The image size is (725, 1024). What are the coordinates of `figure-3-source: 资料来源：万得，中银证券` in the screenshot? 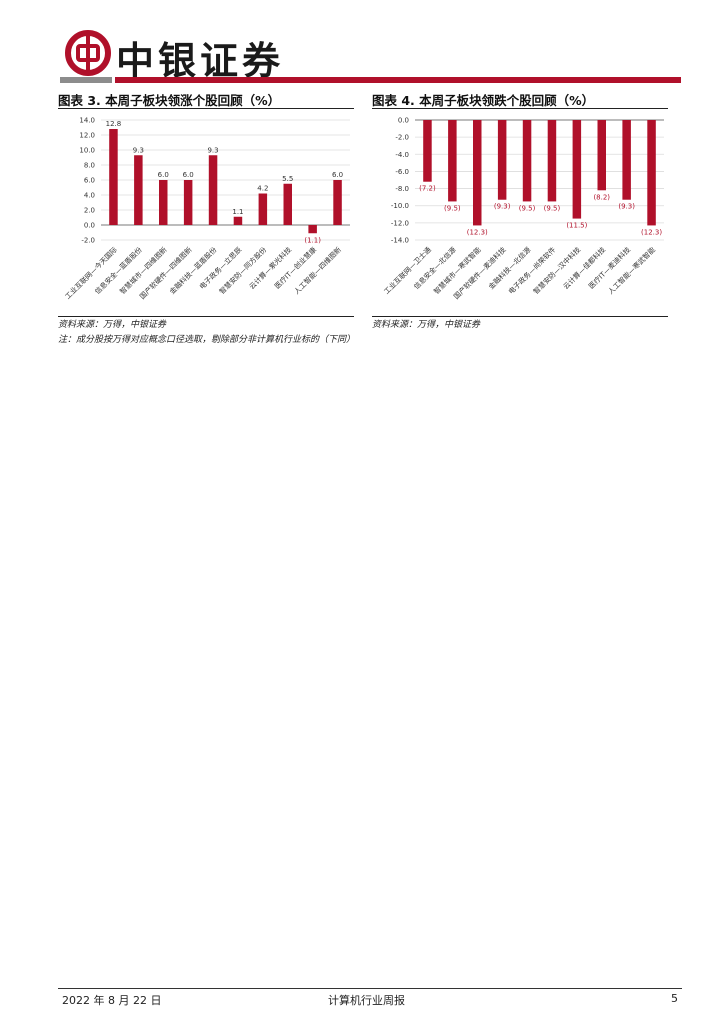 It's located at (112, 325).